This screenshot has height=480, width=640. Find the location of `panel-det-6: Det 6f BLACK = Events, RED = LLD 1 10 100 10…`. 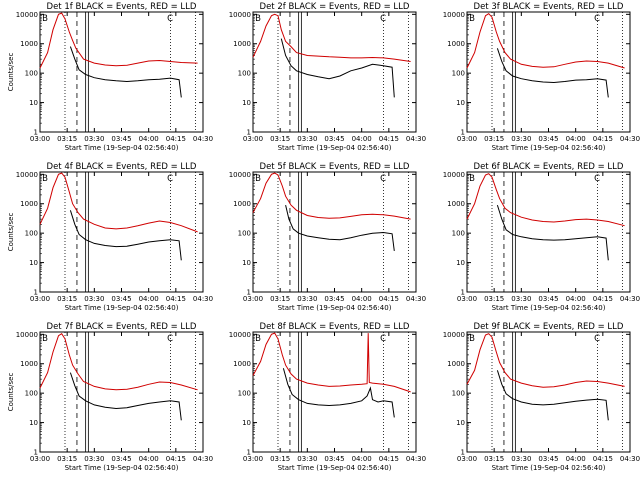

panel-det-6: Det 6f BLACK = Events, RED = LLD 1 10 100 10… is located at coordinates (541, 237).